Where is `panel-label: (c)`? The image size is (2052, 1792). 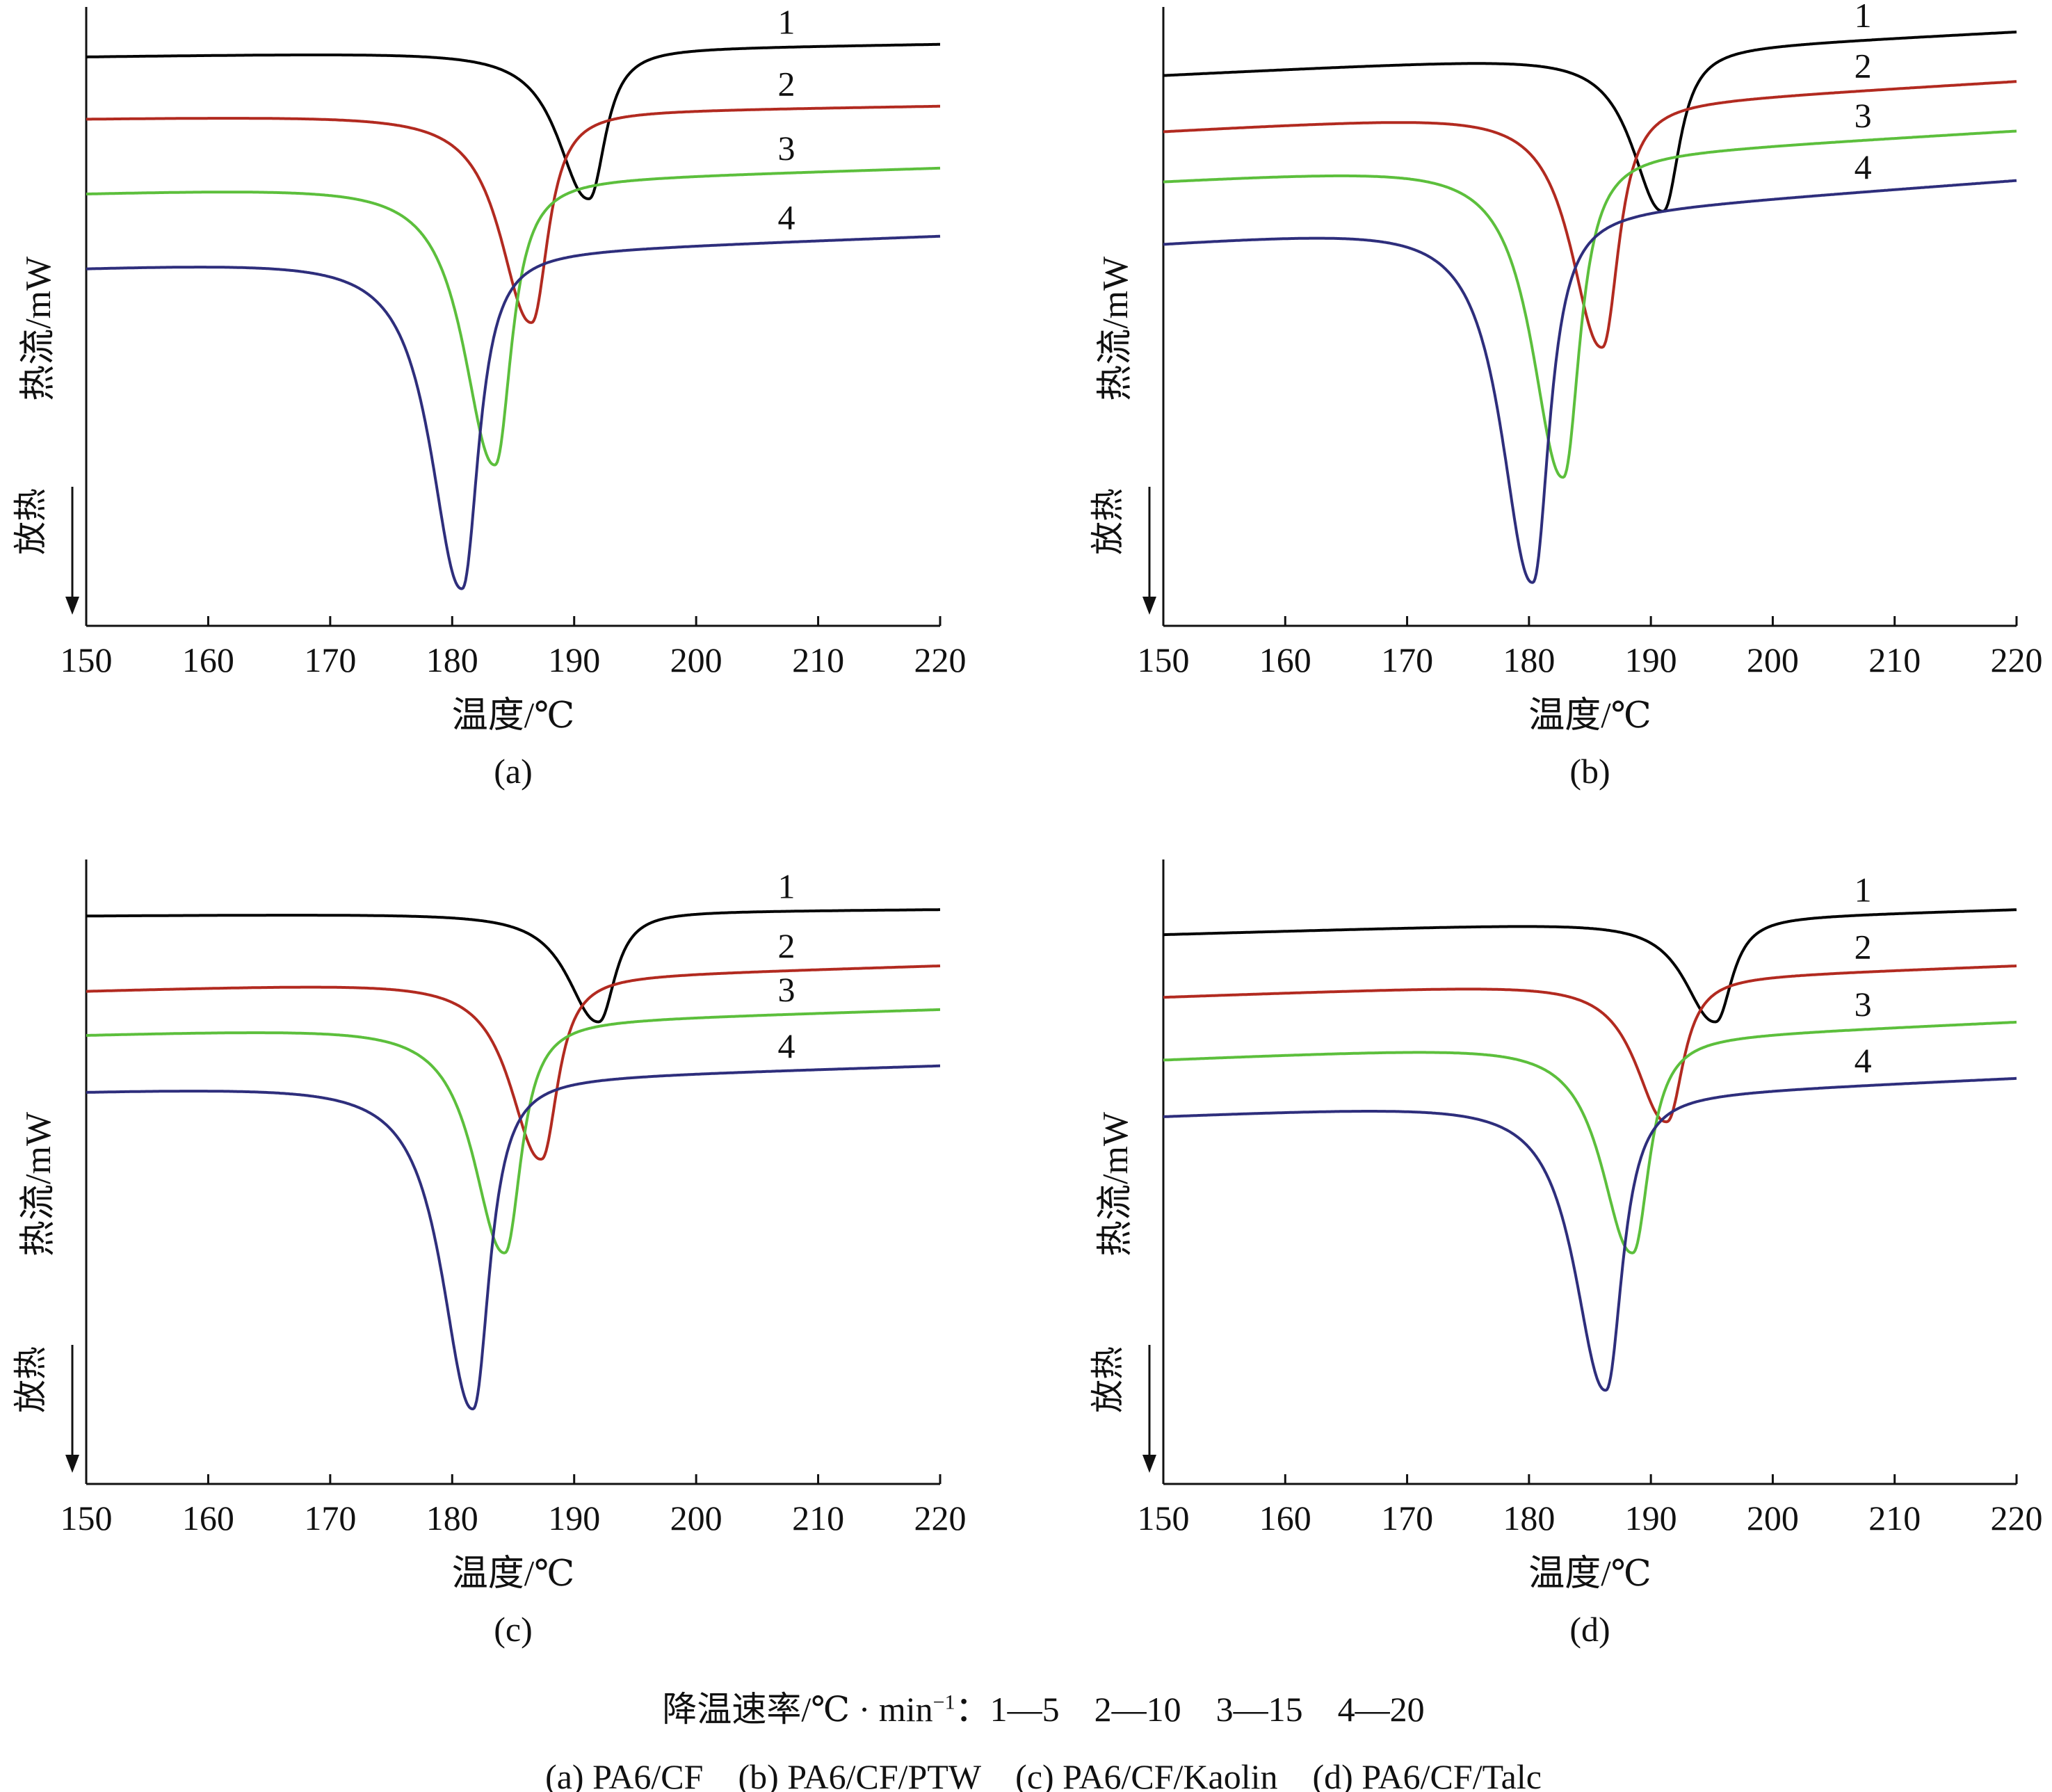 panel-label: (c) is located at coordinates (513, 1630).